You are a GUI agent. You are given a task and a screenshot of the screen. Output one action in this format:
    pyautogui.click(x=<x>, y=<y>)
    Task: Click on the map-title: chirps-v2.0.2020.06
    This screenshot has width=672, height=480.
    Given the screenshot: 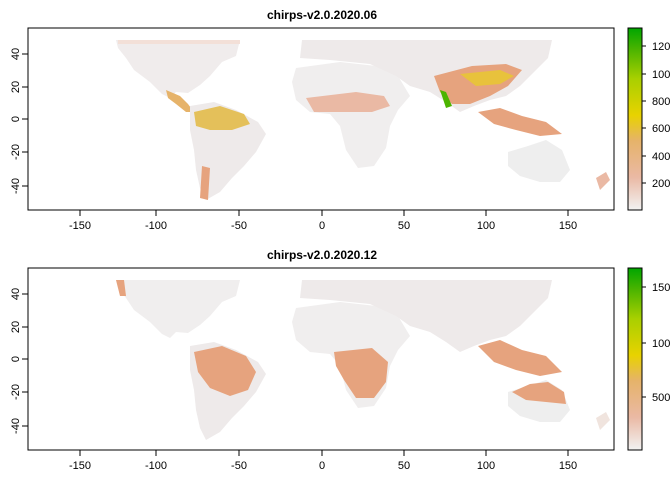 What is the action you would take?
    pyautogui.click(x=322, y=15)
    